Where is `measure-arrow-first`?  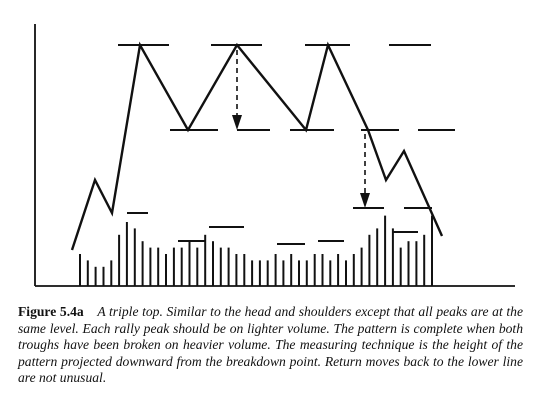
measure-arrow-first is located at coordinates (237, 90).